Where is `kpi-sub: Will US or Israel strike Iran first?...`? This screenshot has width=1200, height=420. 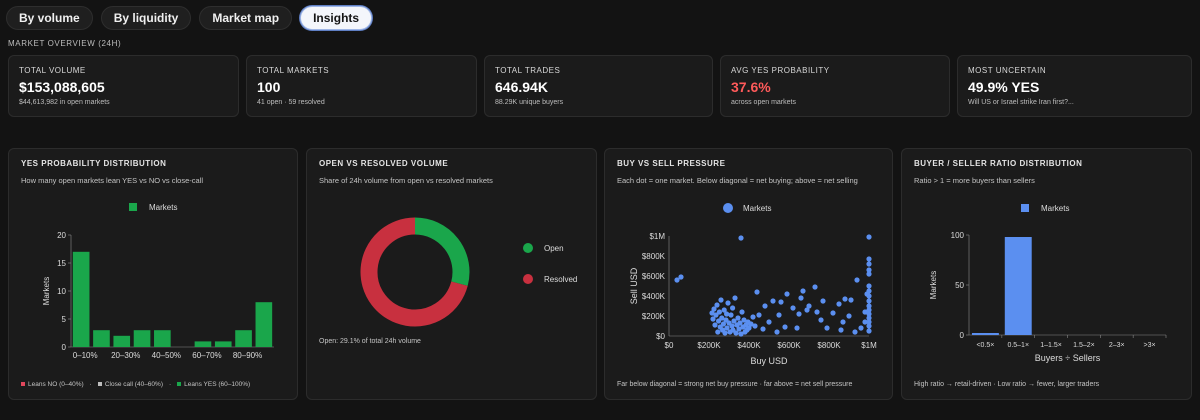 kpi-sub: Will US or Israel strike Iran first?... is located at coordinates (1021, 102).